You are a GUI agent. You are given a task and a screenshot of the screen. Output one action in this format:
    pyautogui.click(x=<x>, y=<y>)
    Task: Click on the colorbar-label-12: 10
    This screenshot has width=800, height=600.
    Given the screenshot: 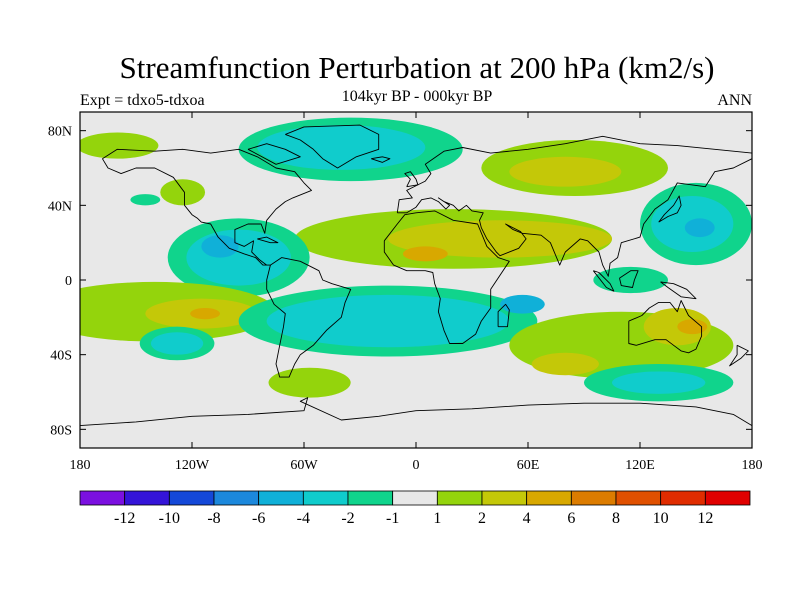 What is the action you would take?
    pyautogui.click(x=661, y=518)
    